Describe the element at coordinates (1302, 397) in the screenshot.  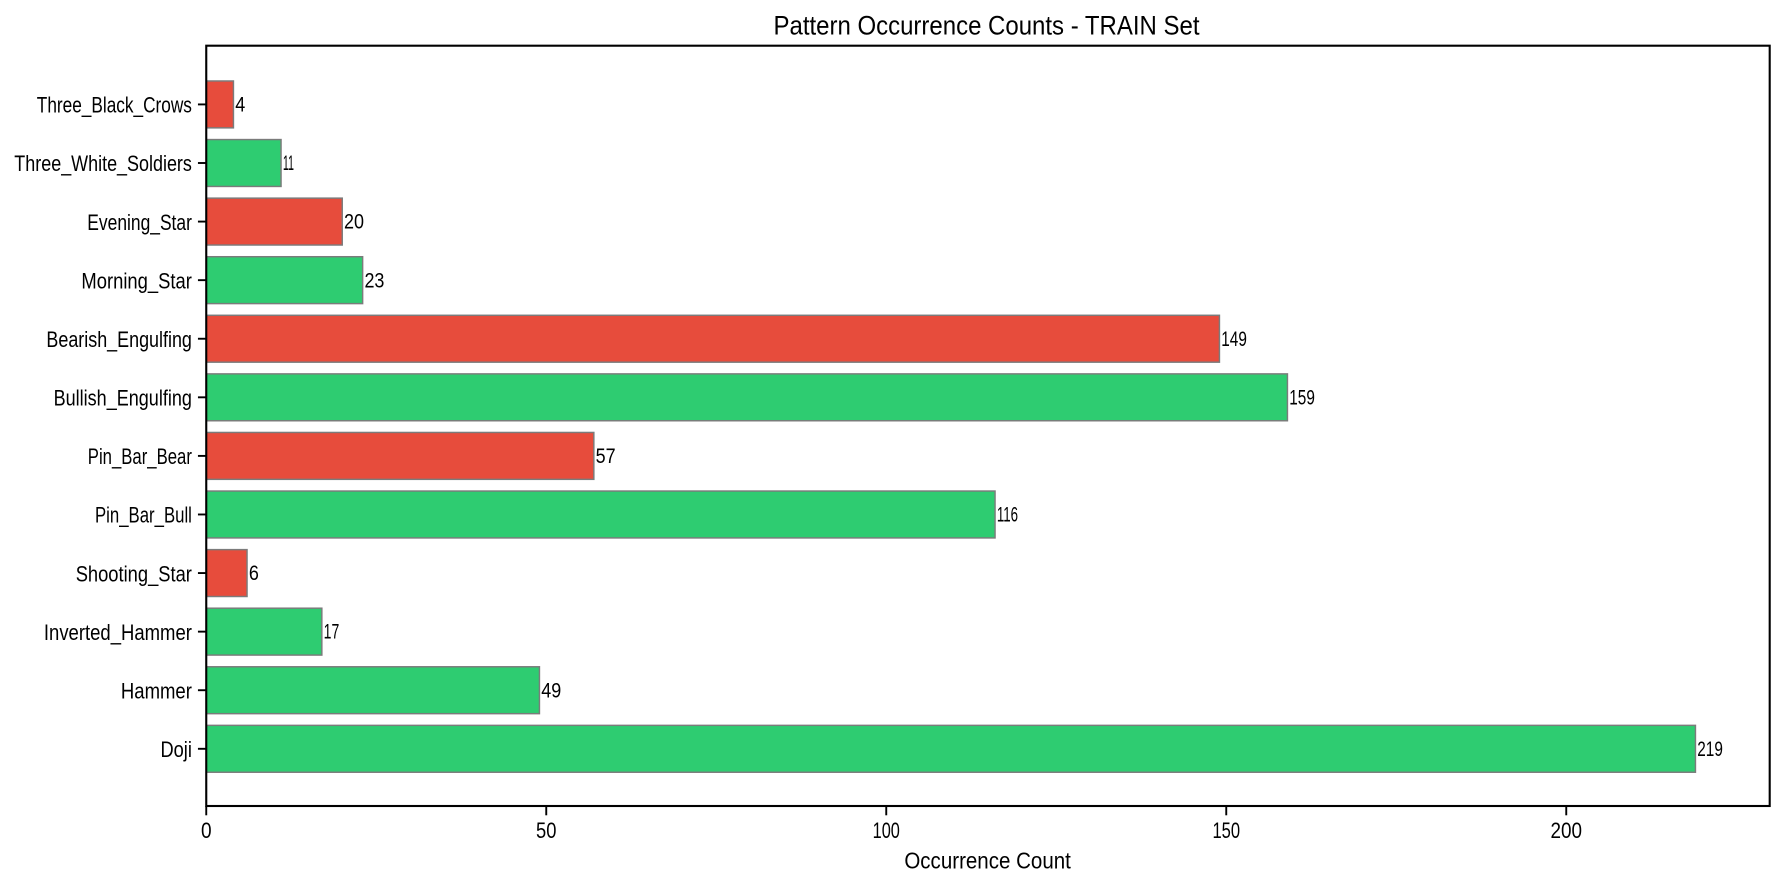
I see `svg-text: 159` at that location.